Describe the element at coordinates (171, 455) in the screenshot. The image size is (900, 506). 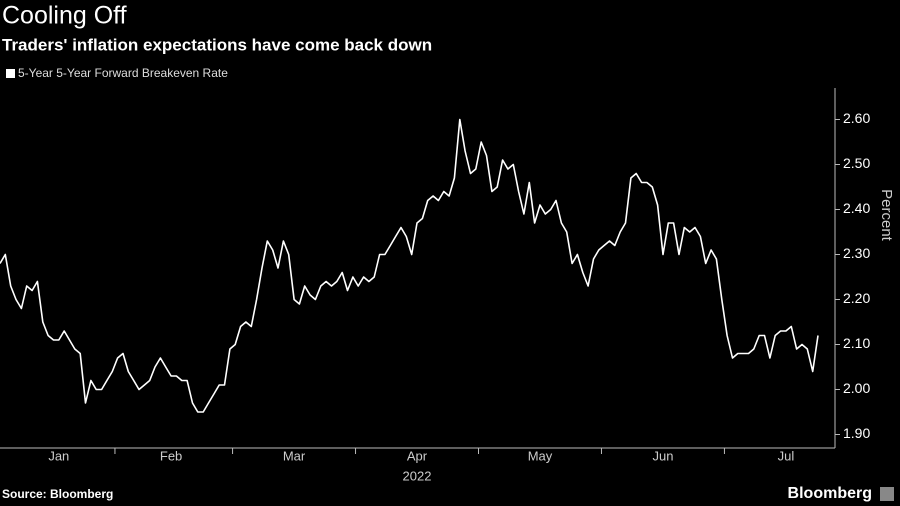
I see `x-tick-label: Feb` at that location.